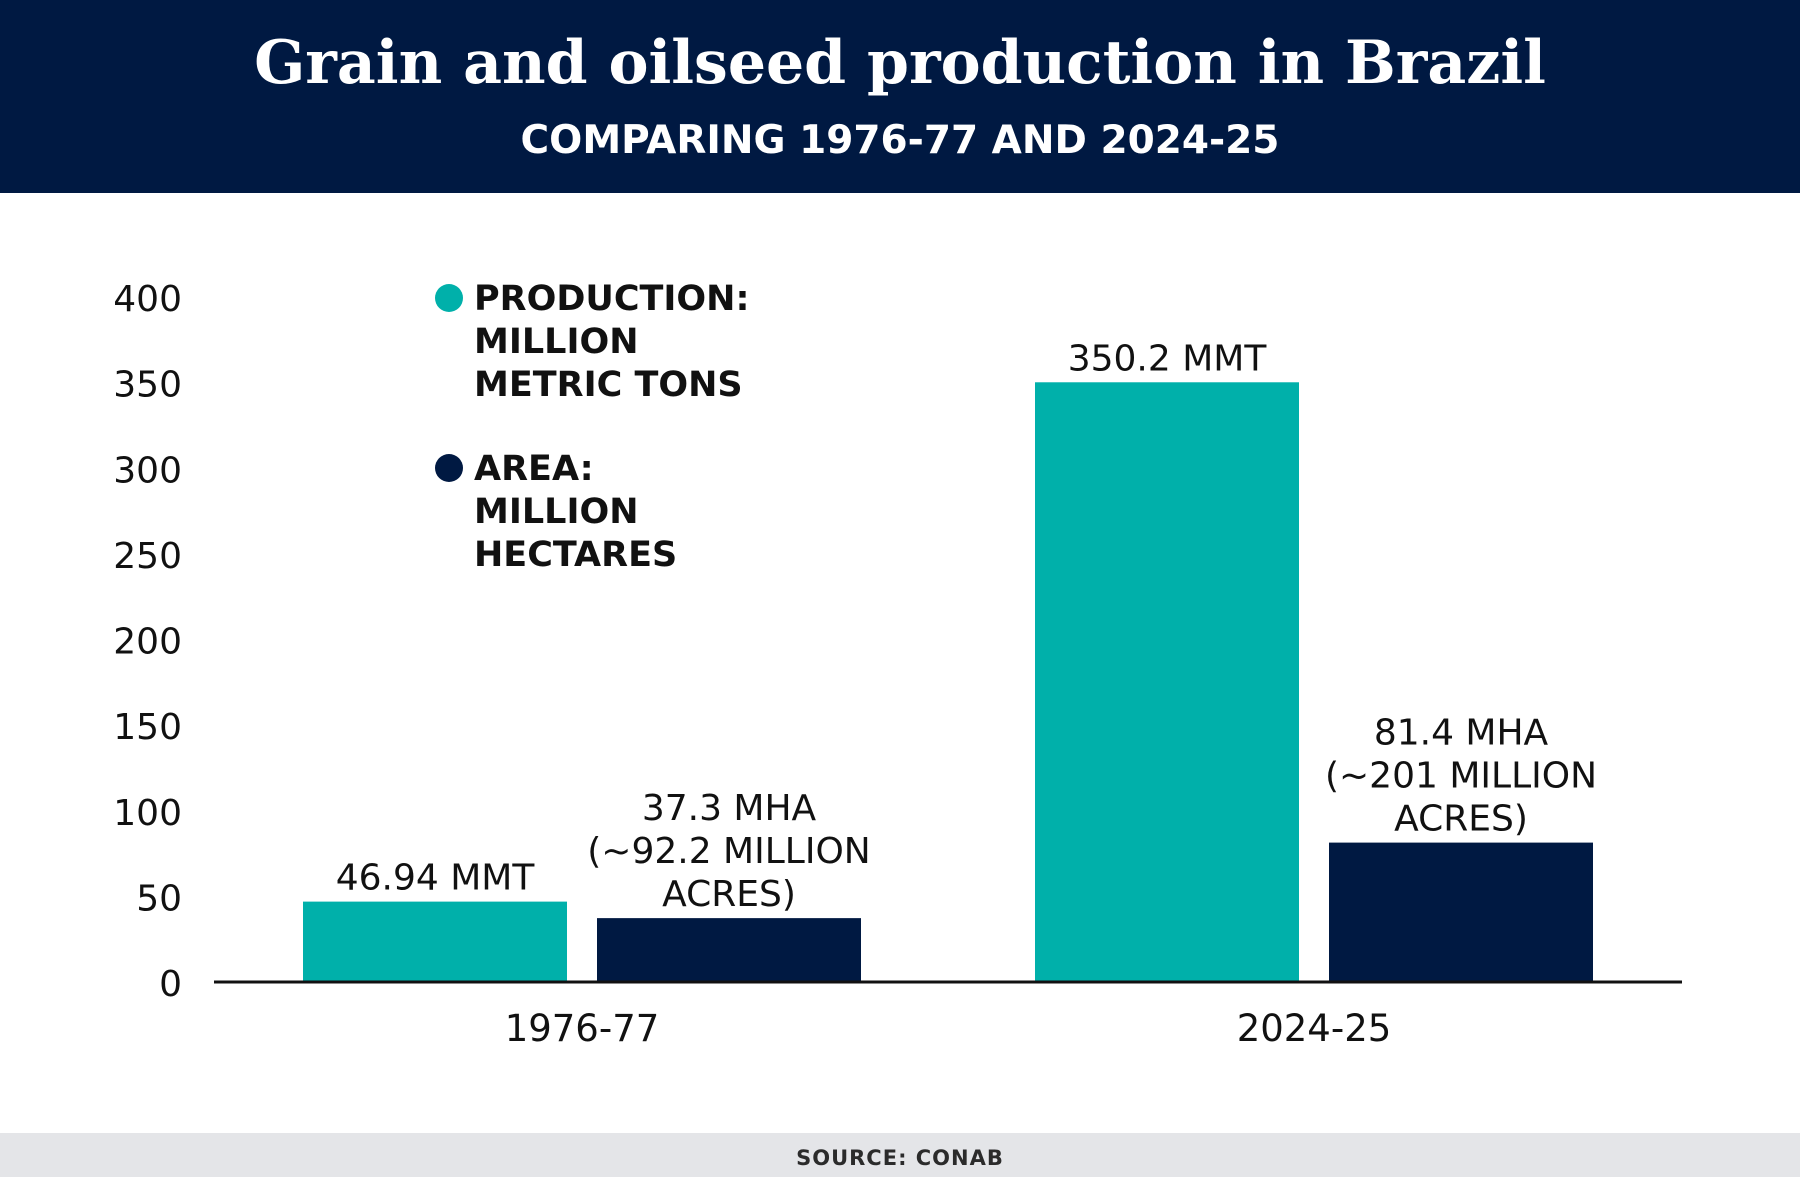 The image size is (1800, 1177). What do you see at coordinates (147, 727) in the screenshot?
I see `y-tick-label: 150` at bounding box center [147, 727].